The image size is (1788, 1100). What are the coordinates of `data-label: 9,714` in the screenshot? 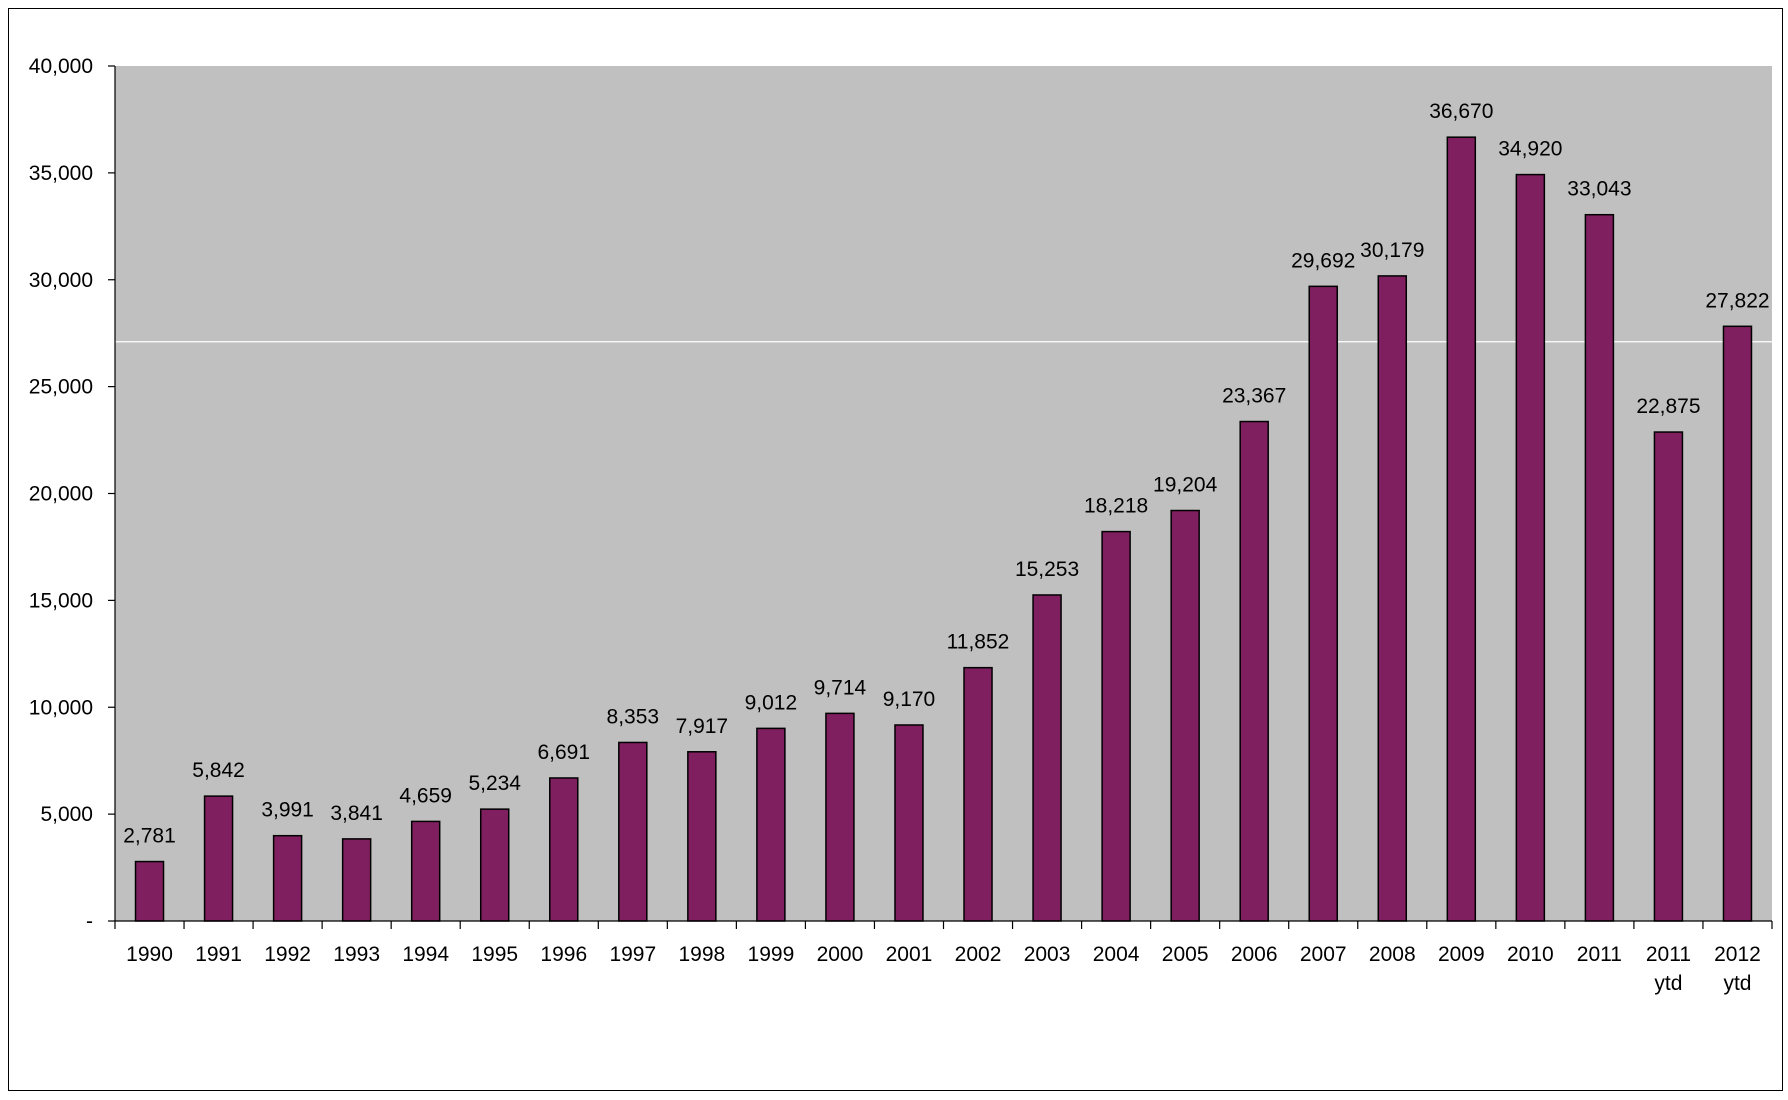 It's located at (840, 687).